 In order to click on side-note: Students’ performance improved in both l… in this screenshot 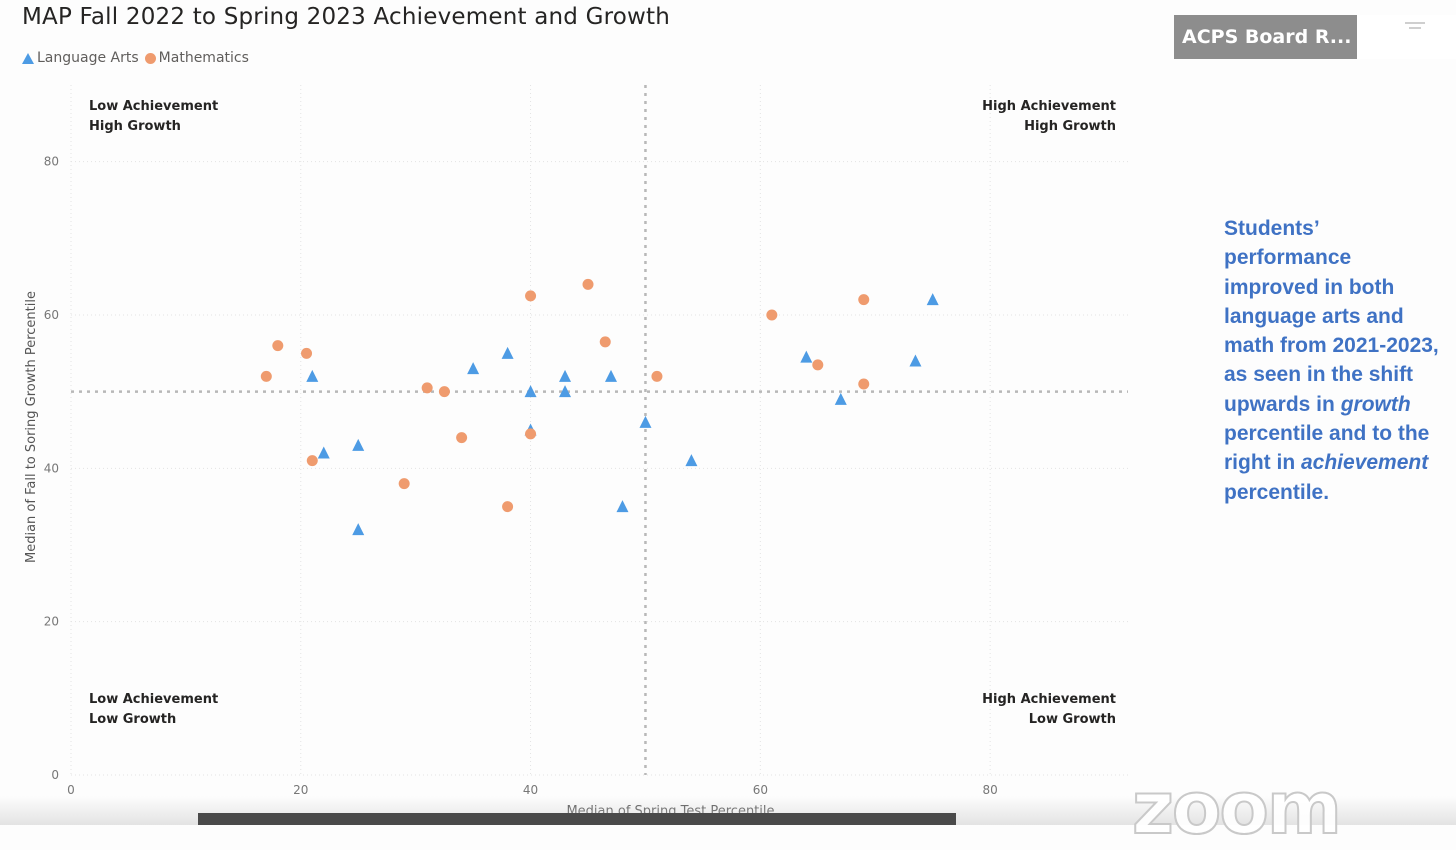, I will do `click(1331, 360)`.